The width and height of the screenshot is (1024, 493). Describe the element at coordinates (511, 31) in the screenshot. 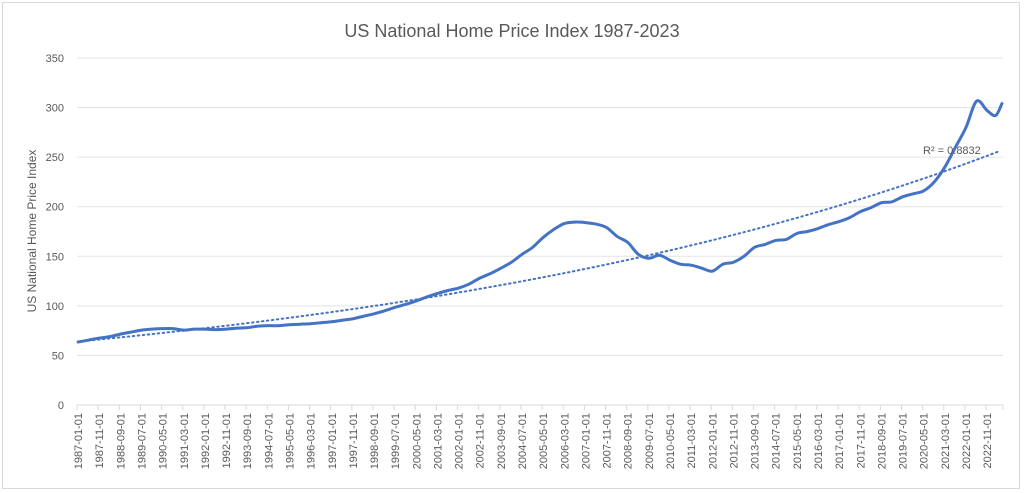

I see `chart-title: US National Home Price Index 1987-2023` at that location.